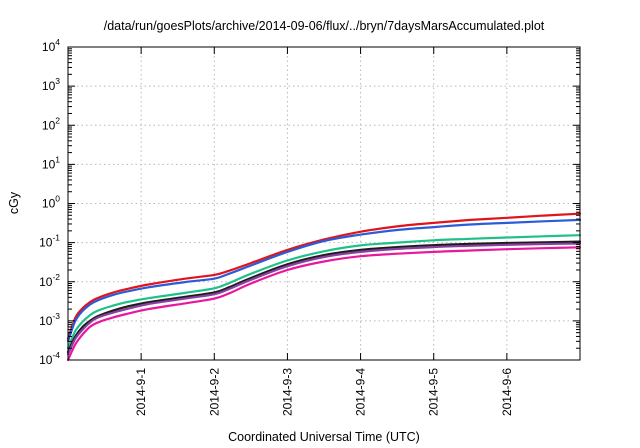  What do you see at coordinates (49, 280) in the screenshot?
I see `y-tick-label: 10⁻²` at bounding box center [49, 280].